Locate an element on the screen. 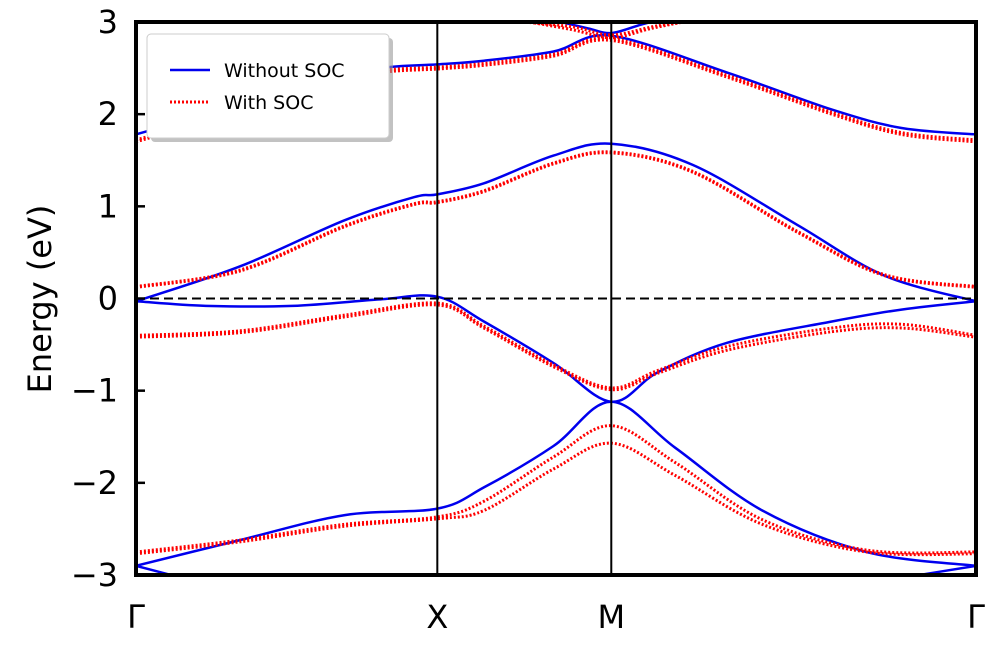 The height and width of the screenshot is (645, 997). y-tick-label-6: 3 is located at coordinates (108, 22).